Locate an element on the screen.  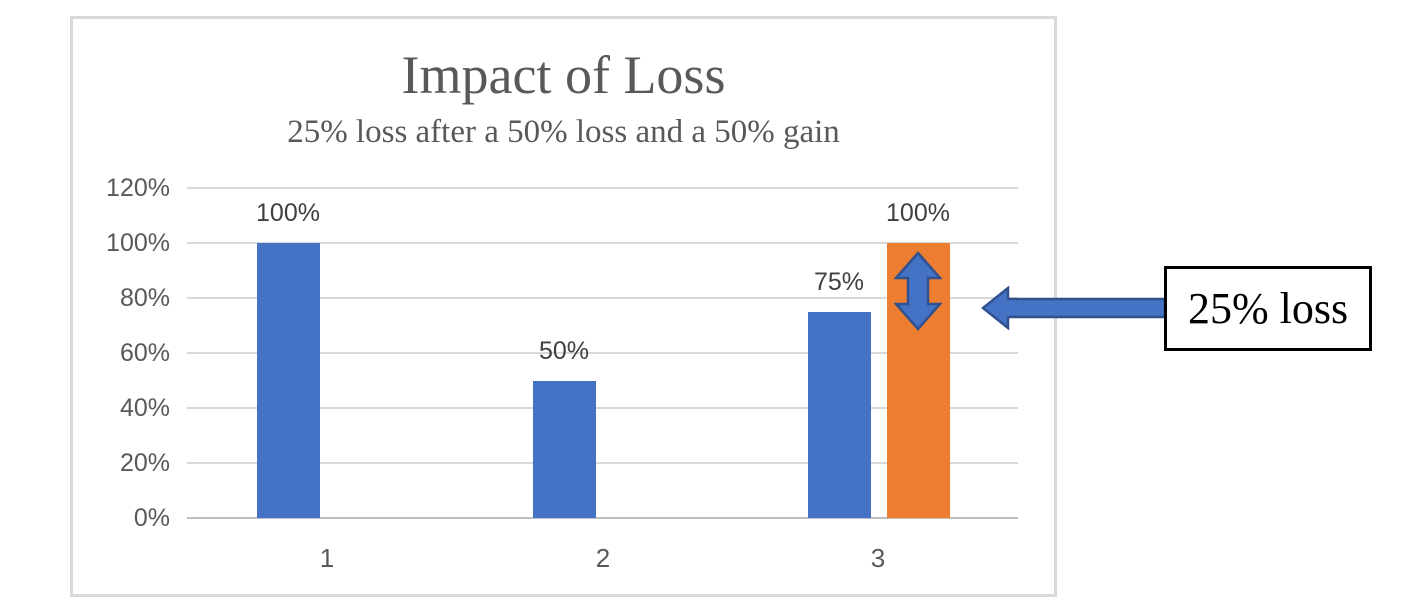
y-axis-tick-label: 40% is located at coordinates (144, 408).